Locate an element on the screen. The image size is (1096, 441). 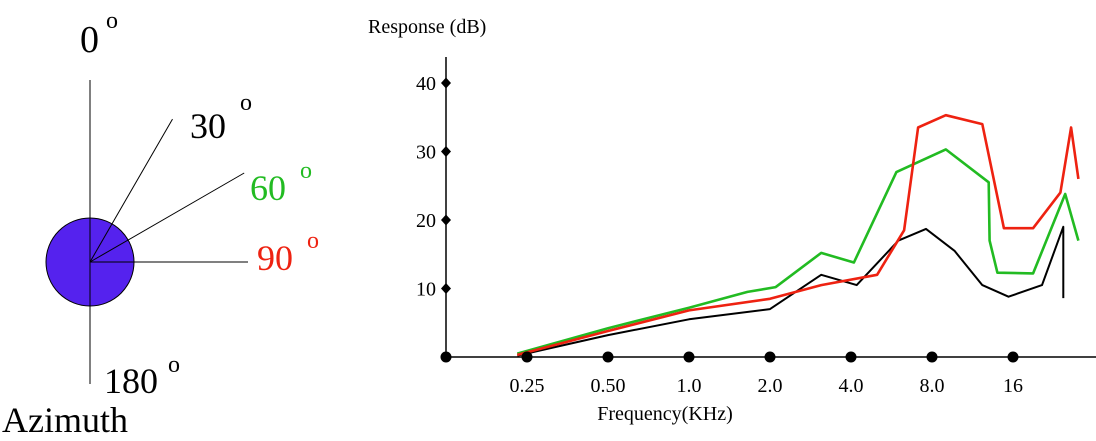
direction-label-180: 180 is located at coordinates (131, 381).